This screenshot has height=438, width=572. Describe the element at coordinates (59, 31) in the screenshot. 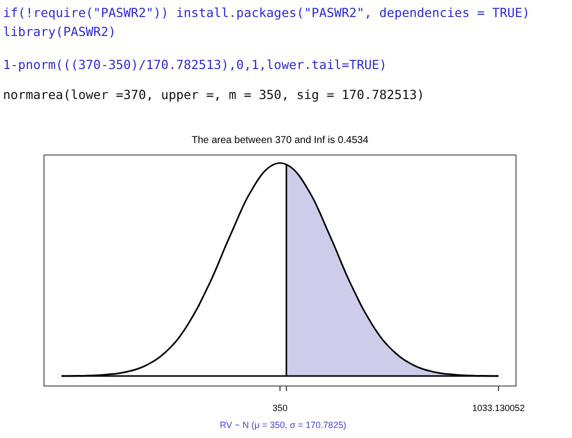

I see `text: library(PASWR2)` at that location.